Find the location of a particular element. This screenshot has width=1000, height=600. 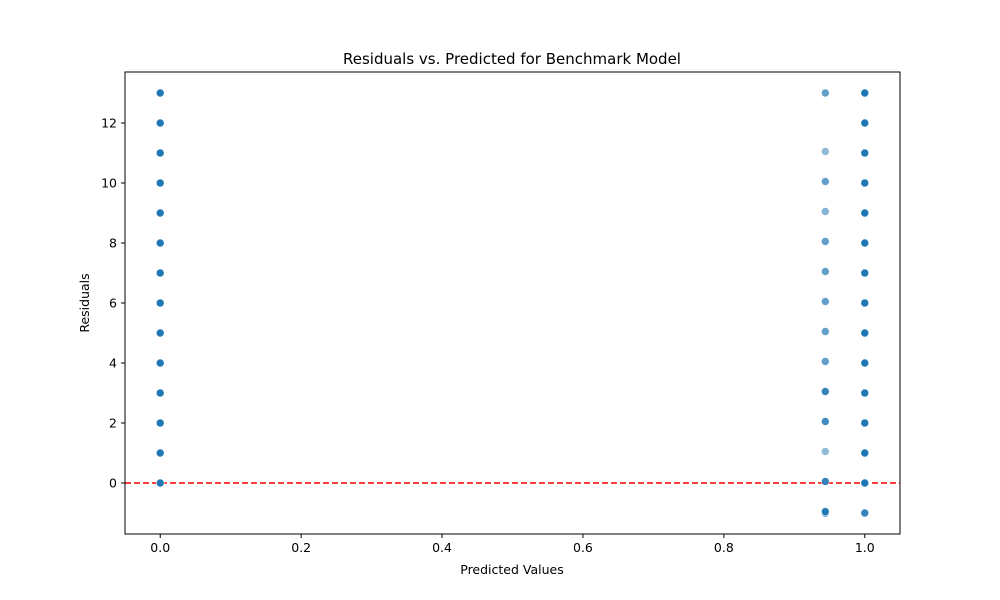

y-tick-label: 4 is located at coordinates (113, 363).